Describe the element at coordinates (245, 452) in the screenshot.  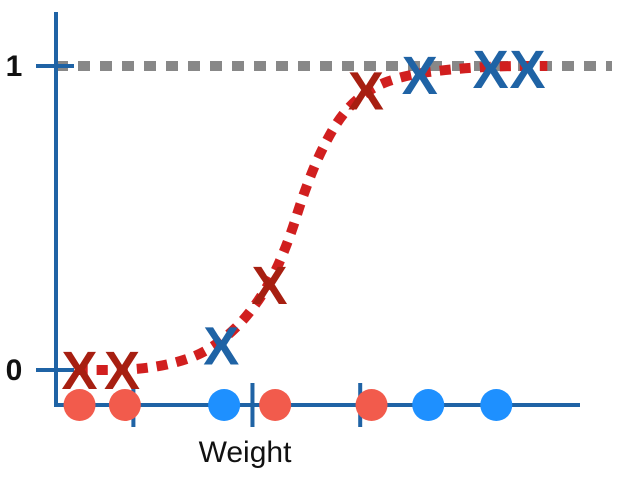
I see `x-axis-label: Weight` at that location.